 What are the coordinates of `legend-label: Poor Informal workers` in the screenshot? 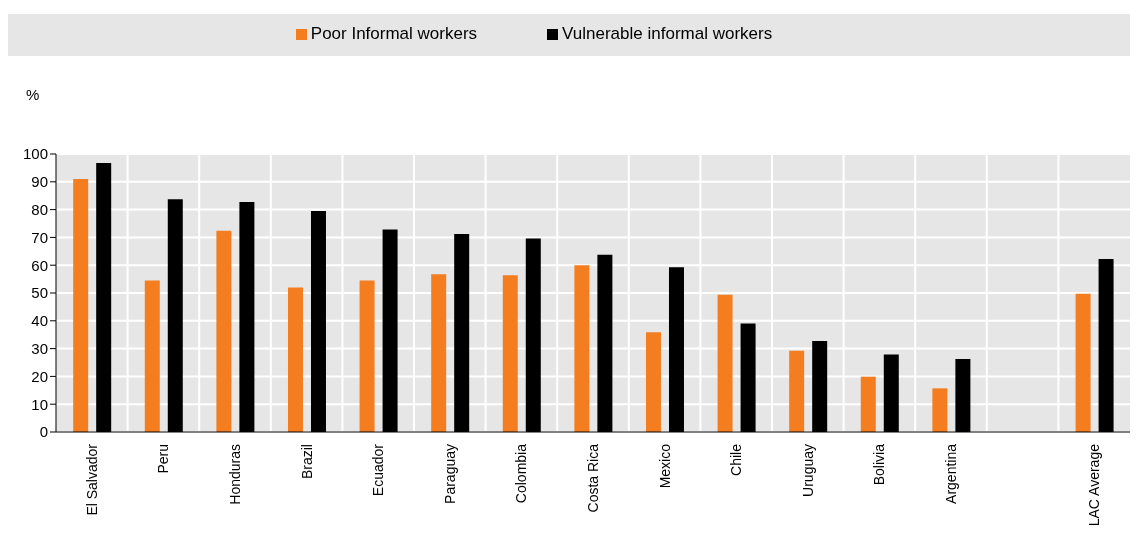 It's located at (394, 33).